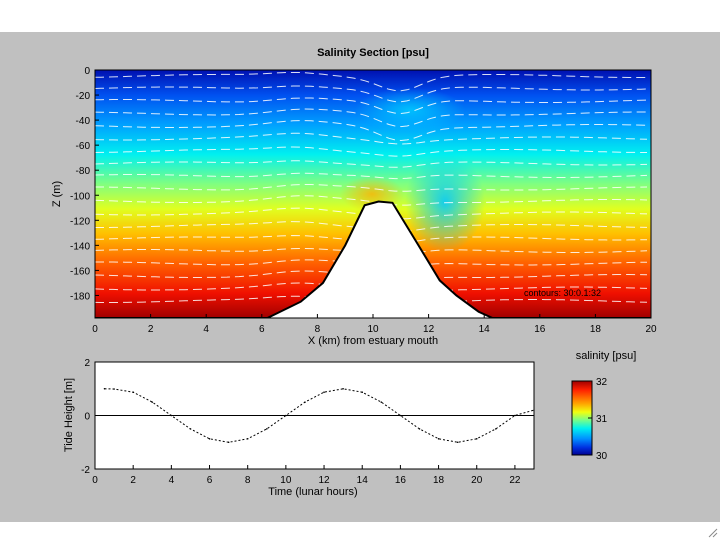  Describe the element at coordinates (172, 480) in the screenshot. I see `tide-x-tick-label: 4` at that location.